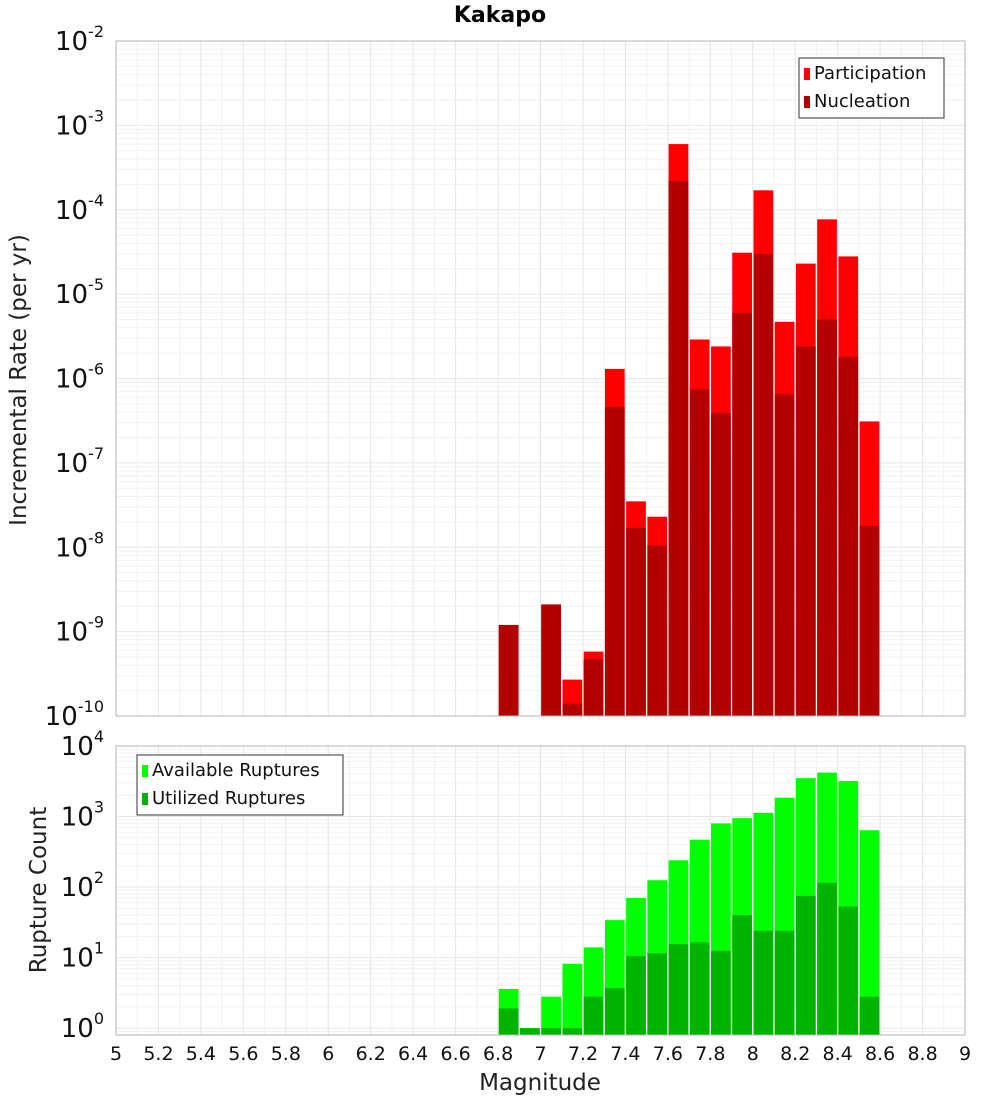 Image resolution: width=1000 pixels, height=1100 pixels. I want to click on x-tick-label: 9, so click(965, 1054).